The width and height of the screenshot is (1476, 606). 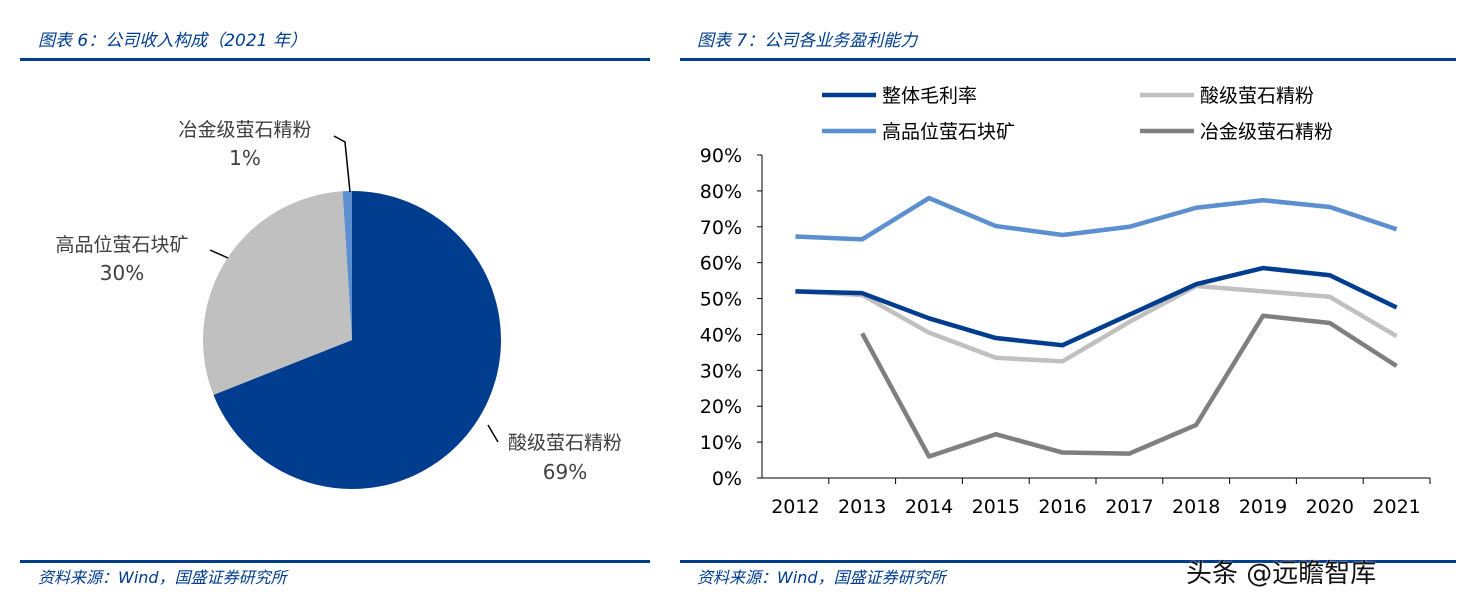 I want to click on legend-label-1: 酸级萤石精粉, so click(x=1257, y=96).